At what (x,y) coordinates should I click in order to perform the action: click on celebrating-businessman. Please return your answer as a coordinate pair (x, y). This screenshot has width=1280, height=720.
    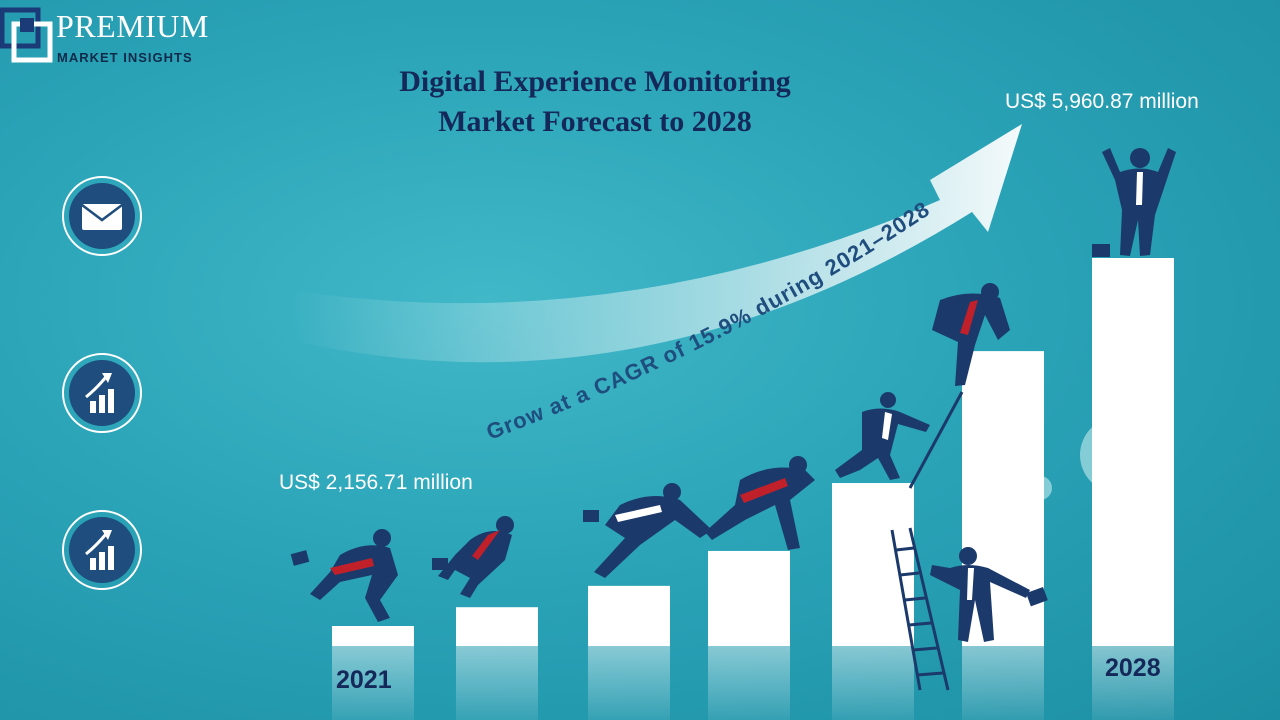
    Looking at the image, I should click on (1134, 202).